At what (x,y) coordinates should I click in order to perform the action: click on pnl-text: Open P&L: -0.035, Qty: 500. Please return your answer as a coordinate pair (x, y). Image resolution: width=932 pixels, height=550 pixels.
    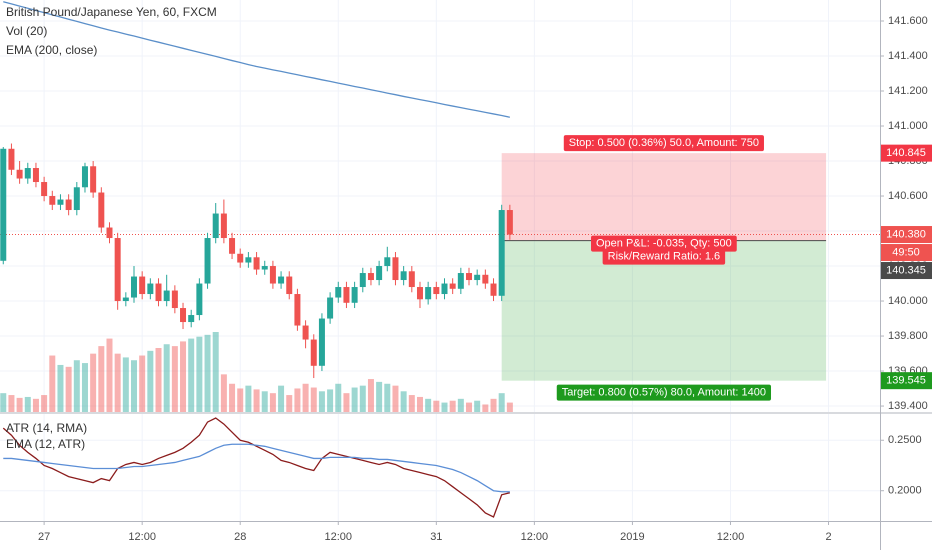
    Looking at the image, I should click on (664, 244).